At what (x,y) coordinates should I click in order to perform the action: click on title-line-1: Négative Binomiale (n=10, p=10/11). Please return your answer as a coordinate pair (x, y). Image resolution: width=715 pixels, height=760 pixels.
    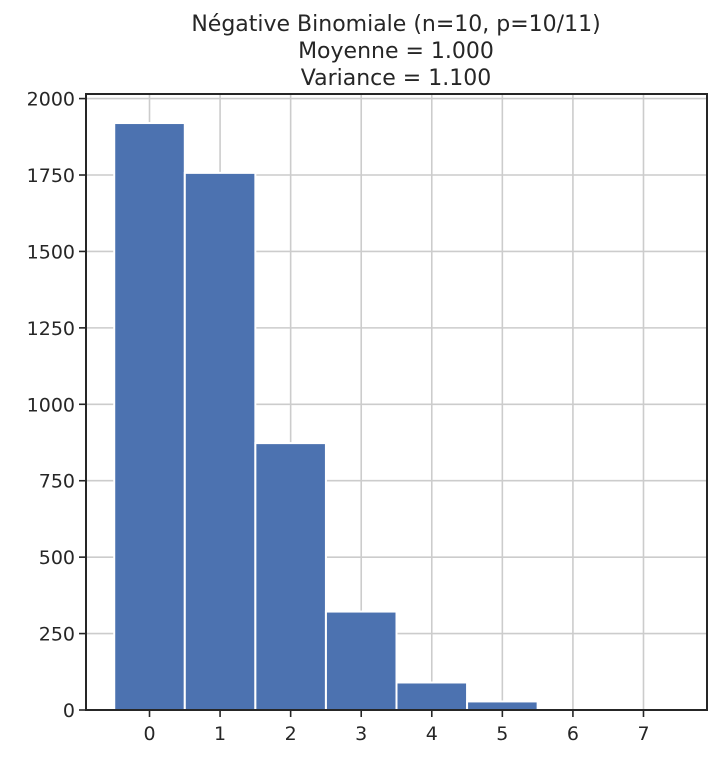
    Looking at the image, I should click on (395, 24).